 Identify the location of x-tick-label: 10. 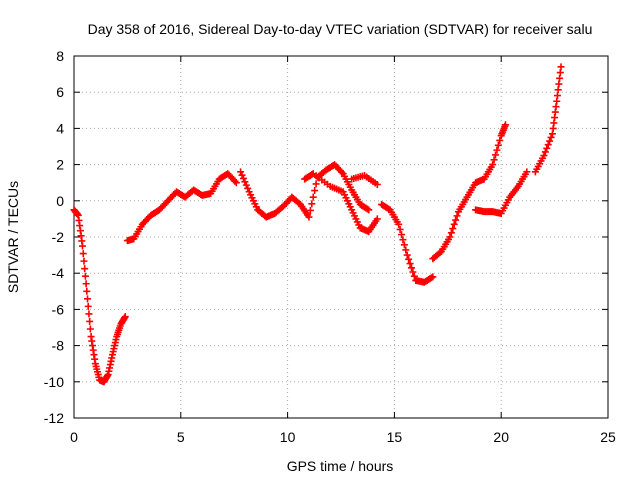
(288, 437).